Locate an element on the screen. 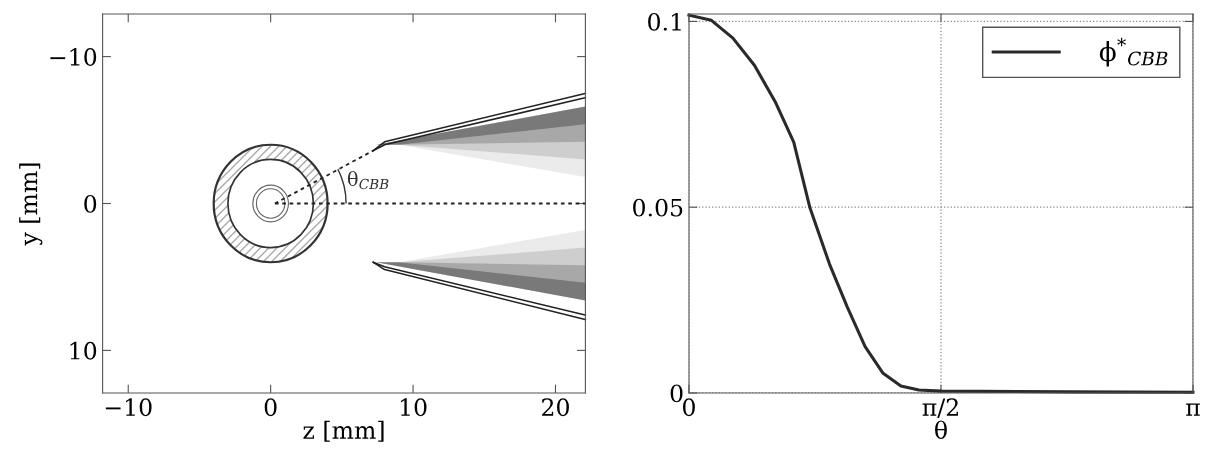 The height and width of the screenshot is (459, 1207). x-axis-title: z [mm] is located at coordinates (343, 431).